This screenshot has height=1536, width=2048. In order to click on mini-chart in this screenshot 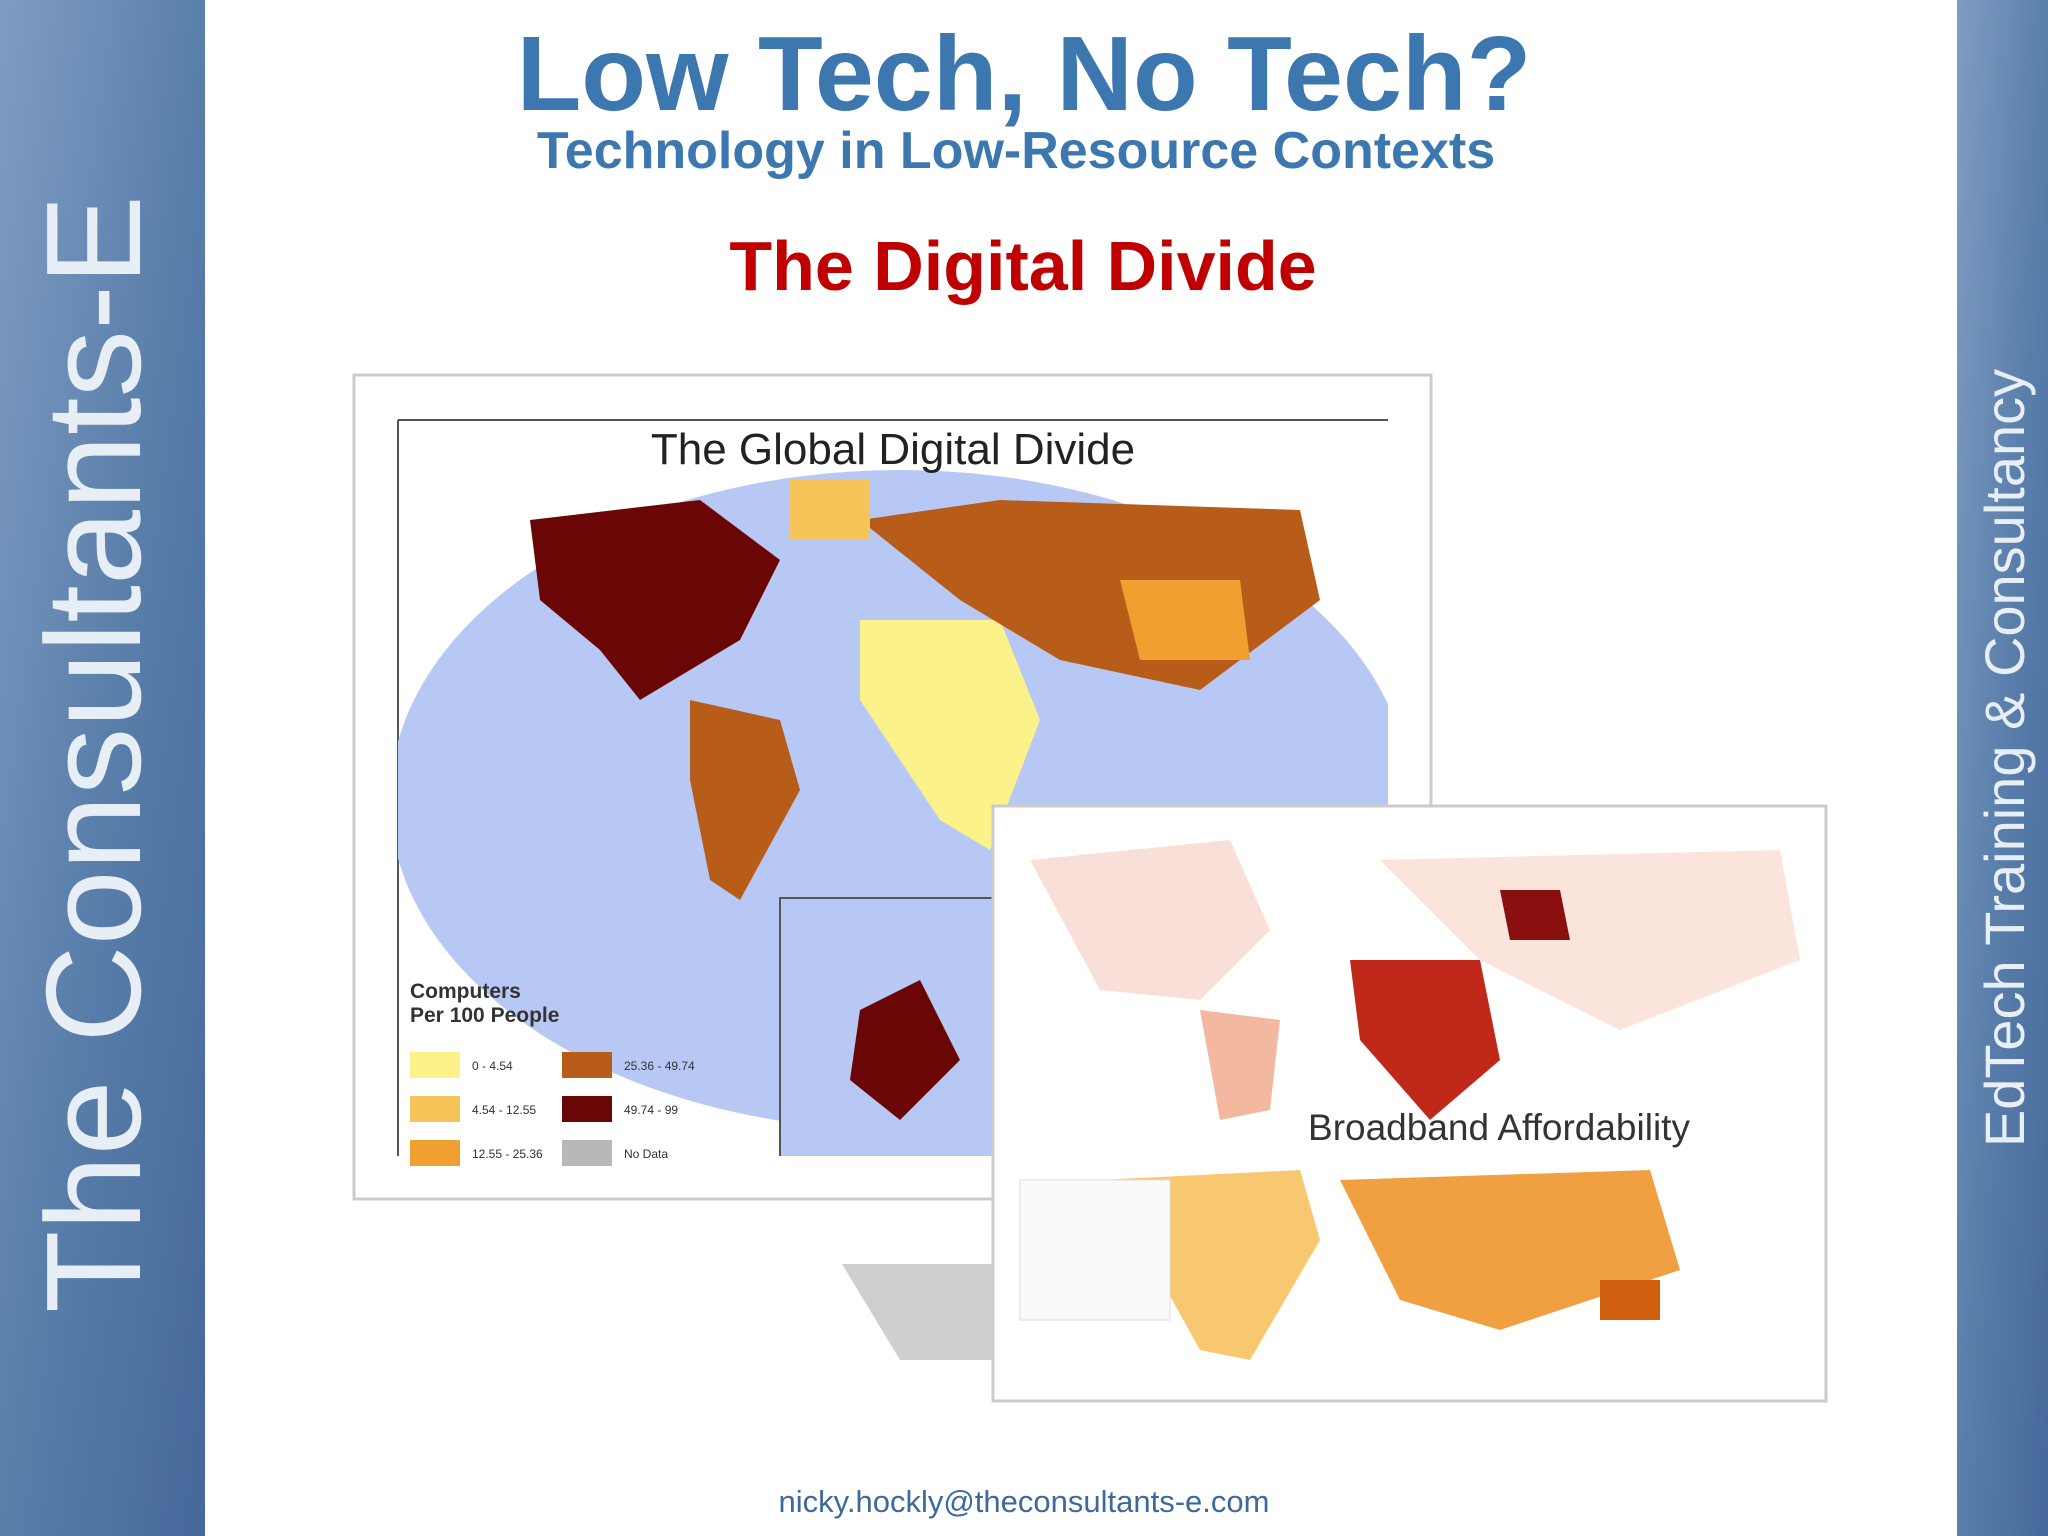, I will do `click(1095, 1250)`.